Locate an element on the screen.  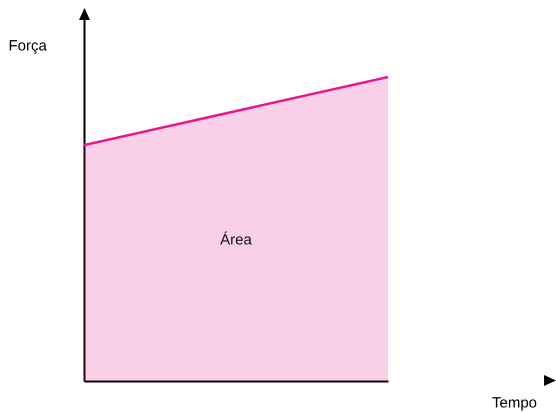
x-axis-title: Tempo is located at coordinates (515, 403).